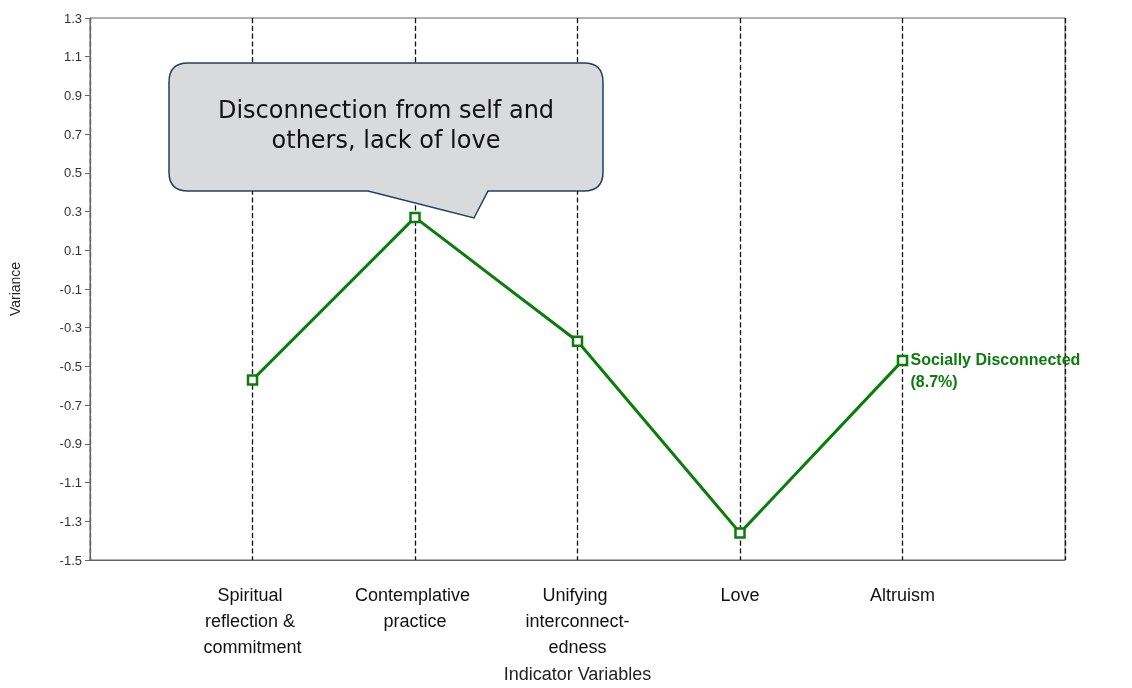 This screenshot has width=1132, height=688. Describe the element at coordinates (70, 521) in the screenshot. I see `y-tick-label: -1.3` at that location.